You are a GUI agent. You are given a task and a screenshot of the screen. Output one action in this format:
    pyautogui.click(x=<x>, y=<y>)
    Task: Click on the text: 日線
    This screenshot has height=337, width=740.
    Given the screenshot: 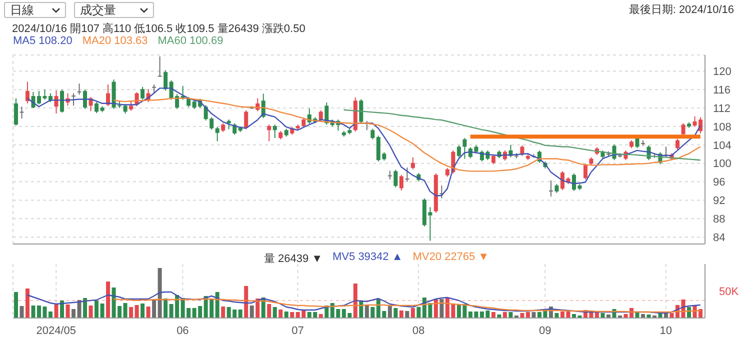 What is the action you would take?
    pyautogui.click(x=22, y=10)
    